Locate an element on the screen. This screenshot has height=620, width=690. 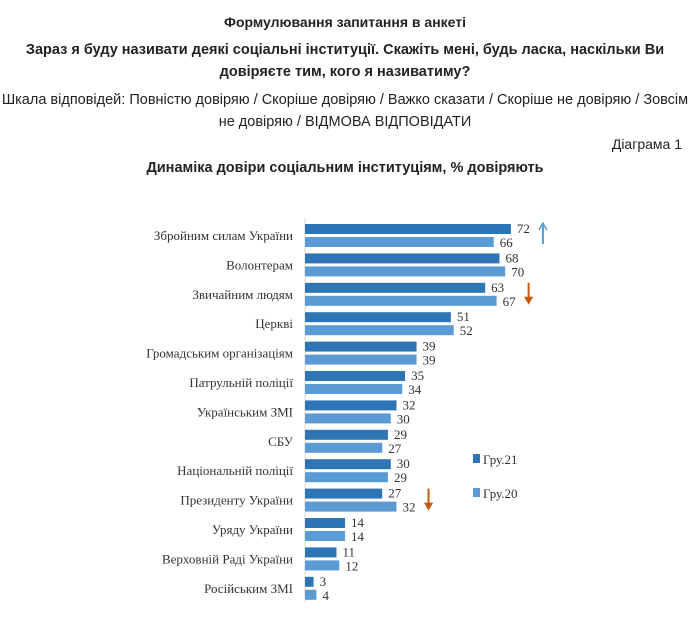
category-label: Громадським організаціям is located at coordinates (219, 353).